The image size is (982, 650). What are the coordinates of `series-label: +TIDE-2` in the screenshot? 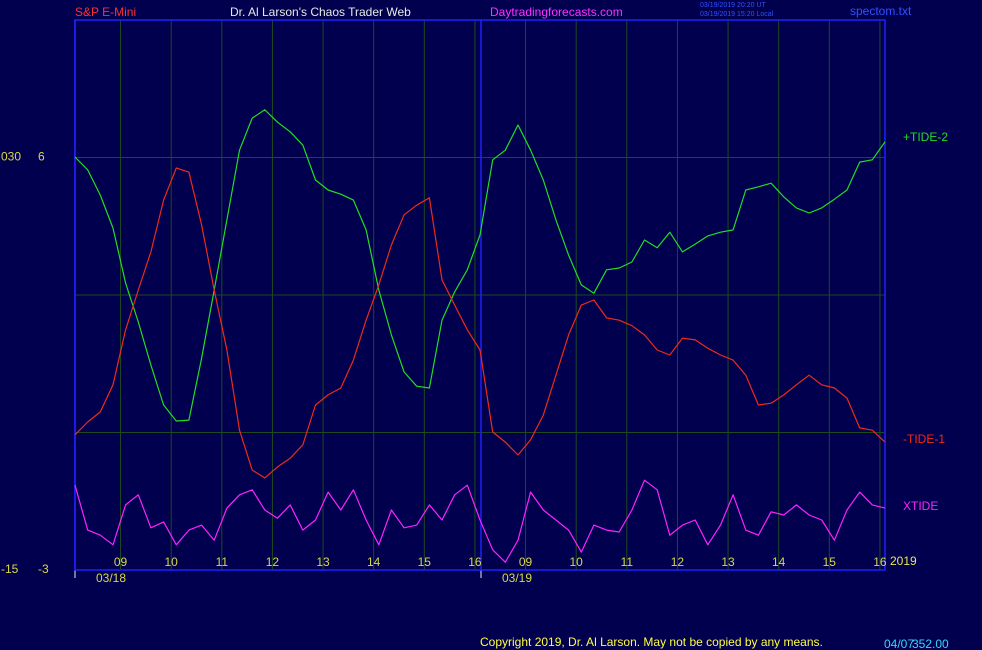 It's located at (925, 137).